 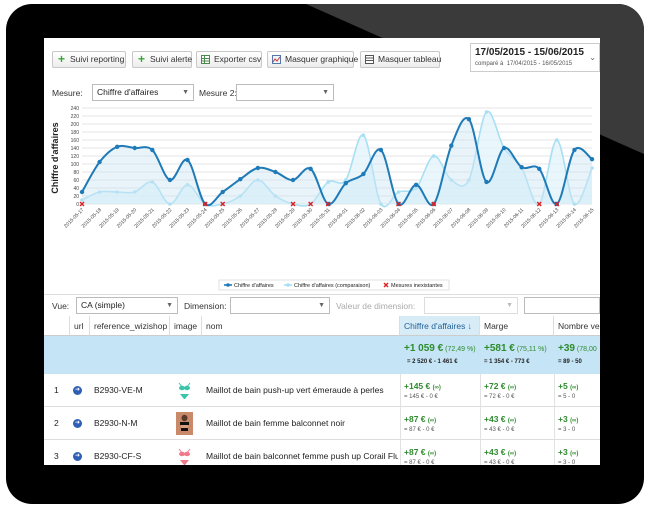 What do you see at coordinates (500, 419) in the screenshot?
I see `row-marge: +43 € (∞)` at bounding box center [500, 419].